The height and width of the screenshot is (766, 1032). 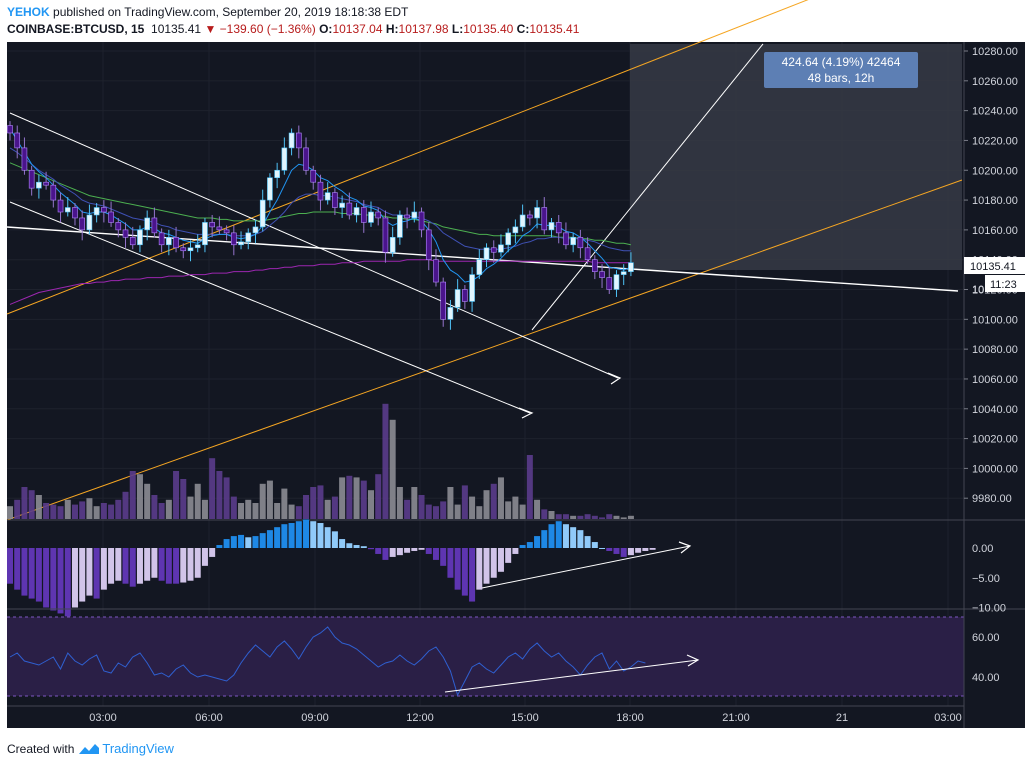 What do you see at coordinates (423, 29) in the screenshot?
I see `high-value: 10137.98` at bounding box center [423, 29].